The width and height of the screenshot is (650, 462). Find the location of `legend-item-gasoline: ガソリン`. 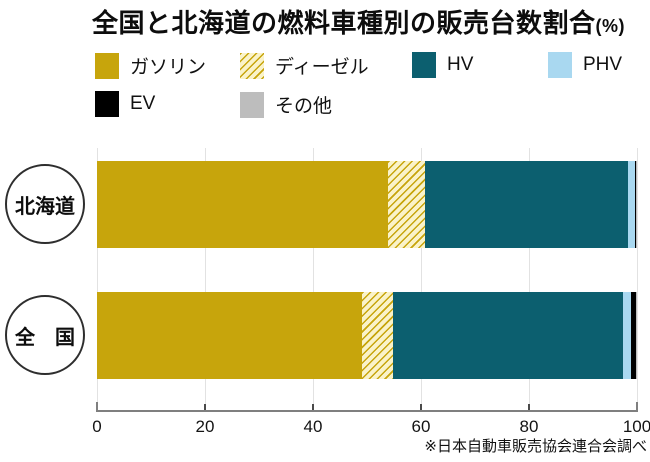

legend-item-gasoline: ガソリン is located at coordinates (150, 65).